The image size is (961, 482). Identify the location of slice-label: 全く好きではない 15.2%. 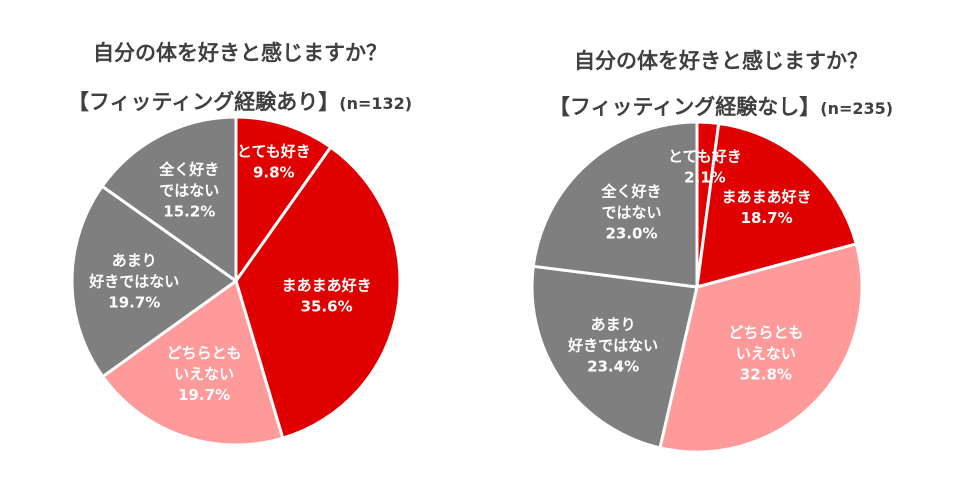
(188, 191).